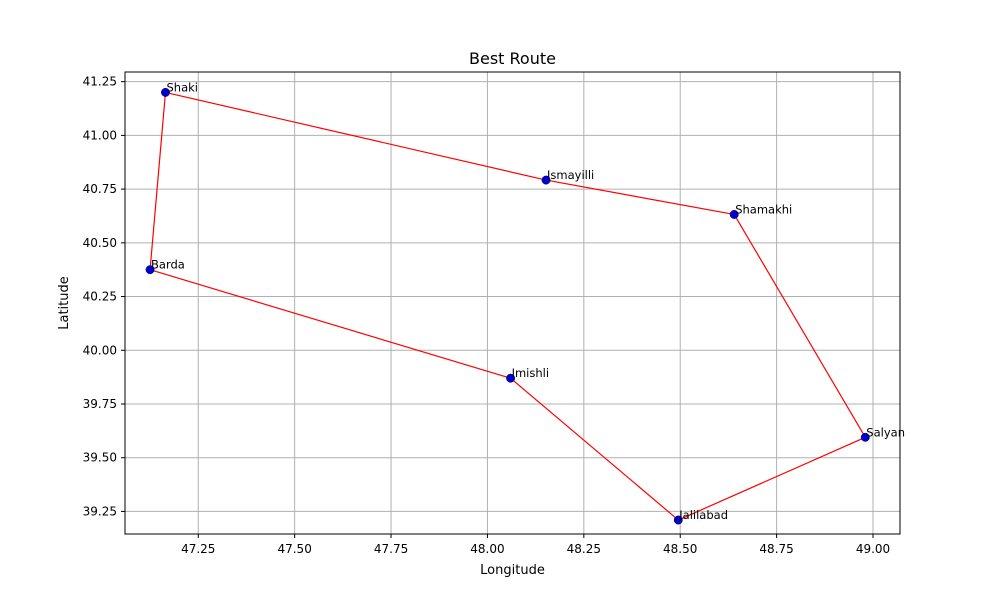  I want to click on point-label: Jalilabad, so click(703, 515).